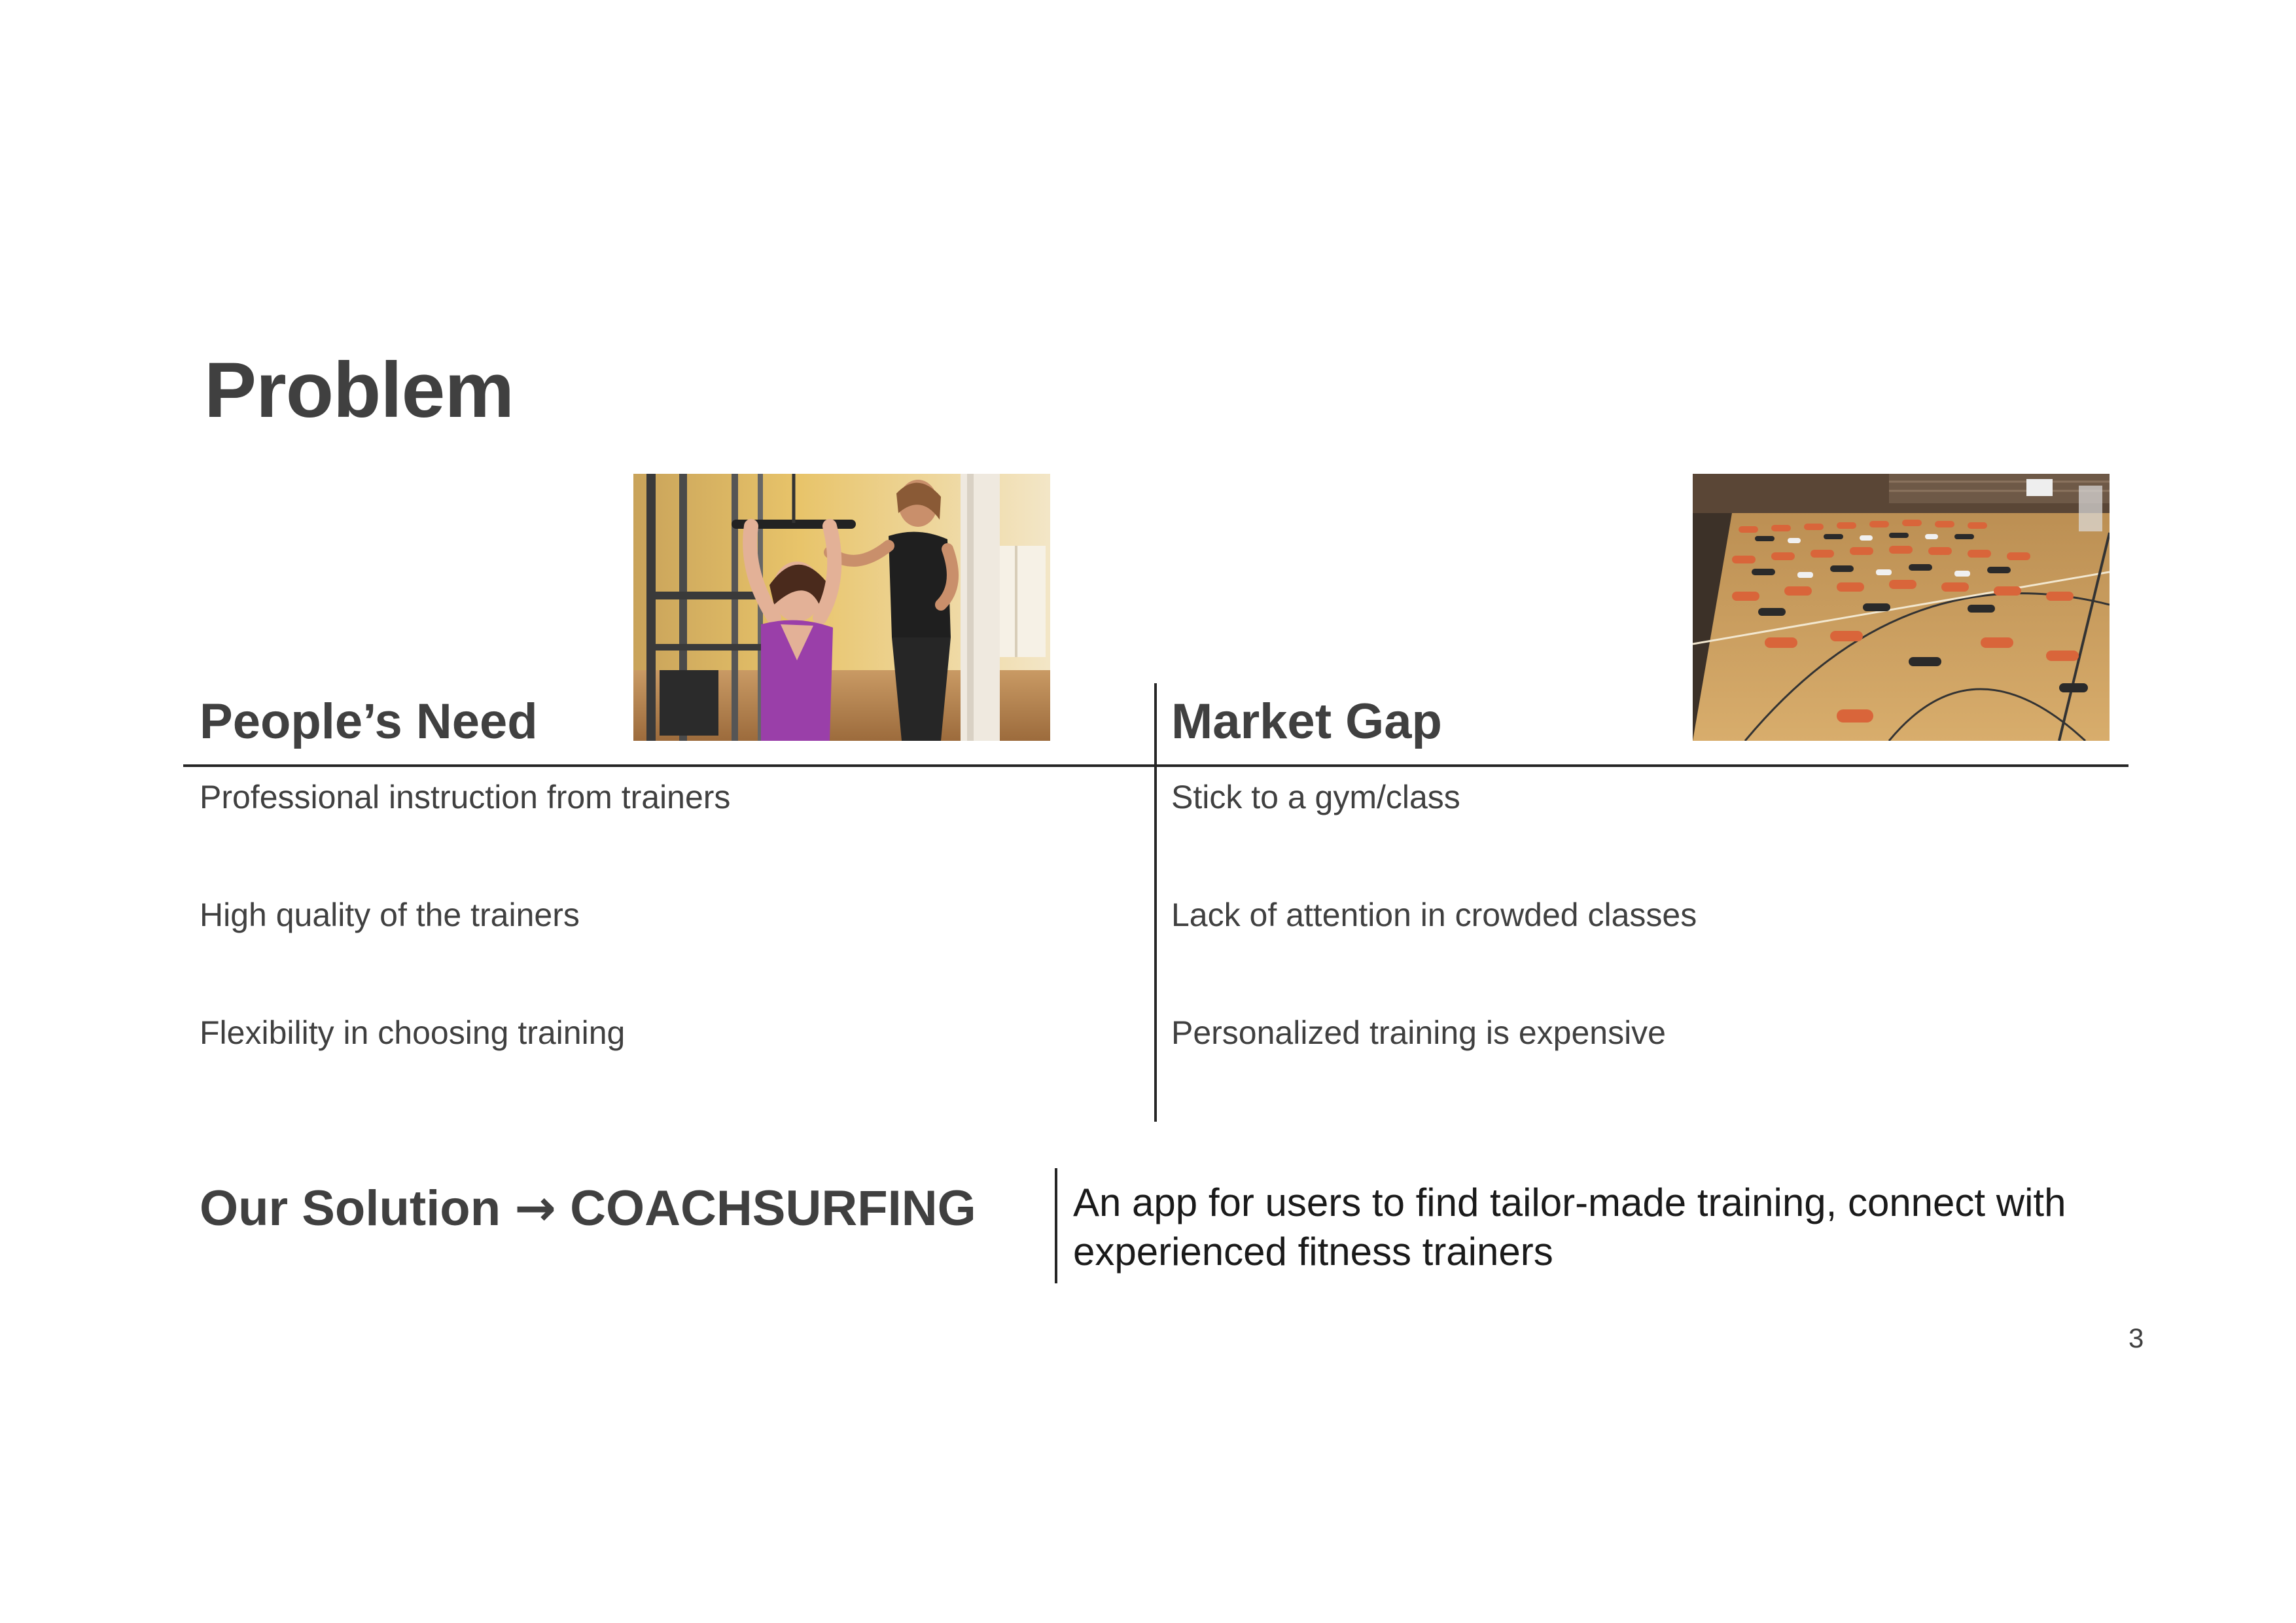 This screenshot has height=1623, width=2296. I want to click on personal-trainer-photo, so click(842, 607).